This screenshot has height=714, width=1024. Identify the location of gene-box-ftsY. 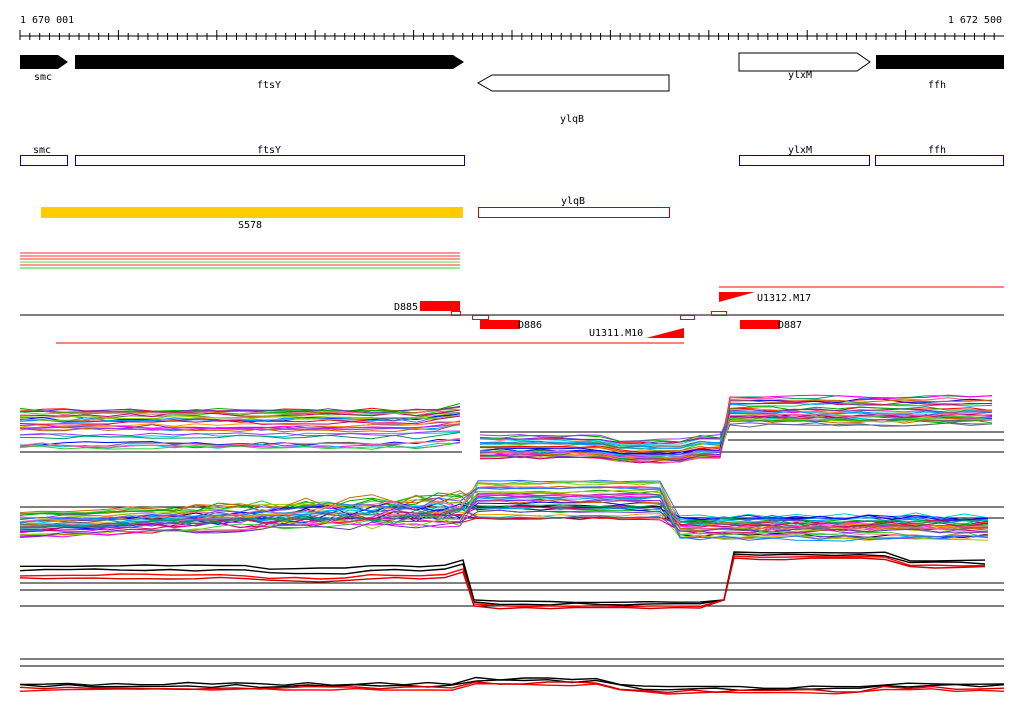
(270, 160).